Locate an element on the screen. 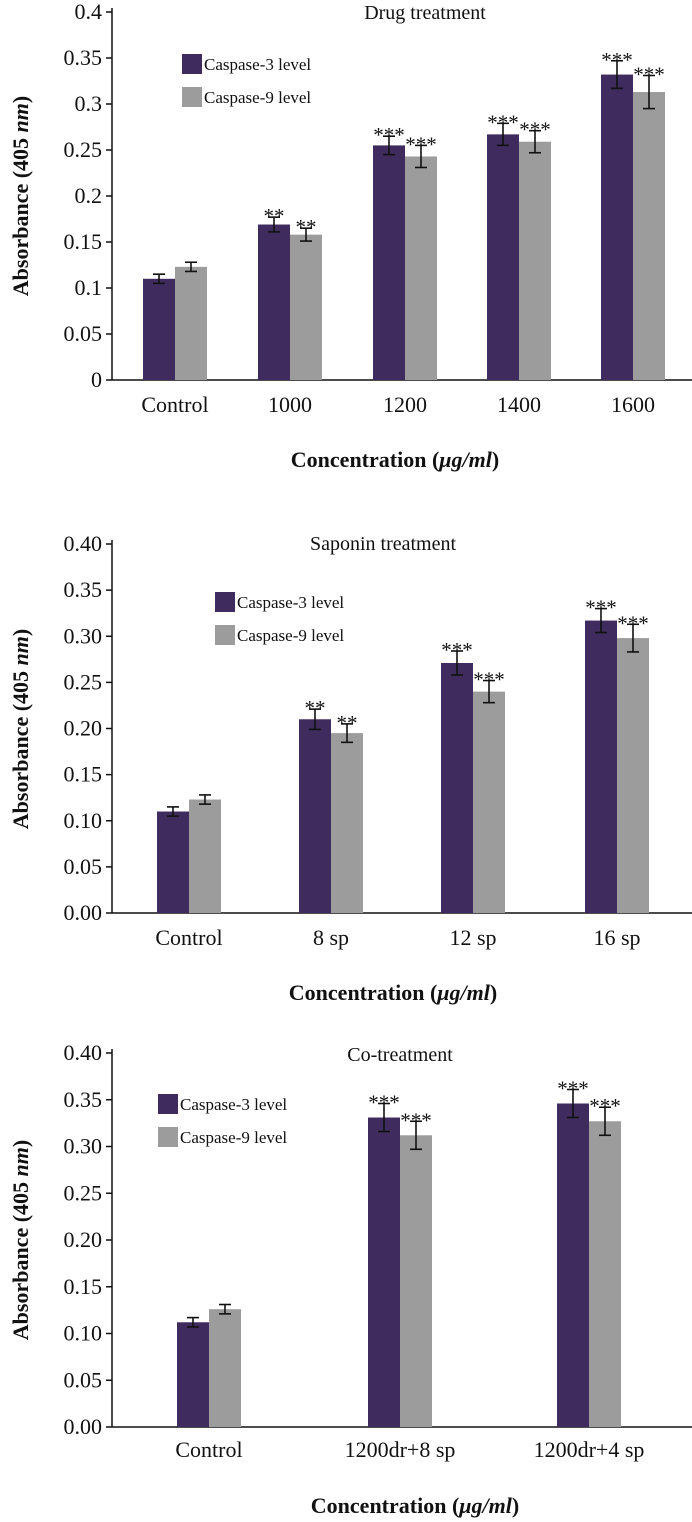  y-tick-label: 0 is located at coordinates (96, 379).